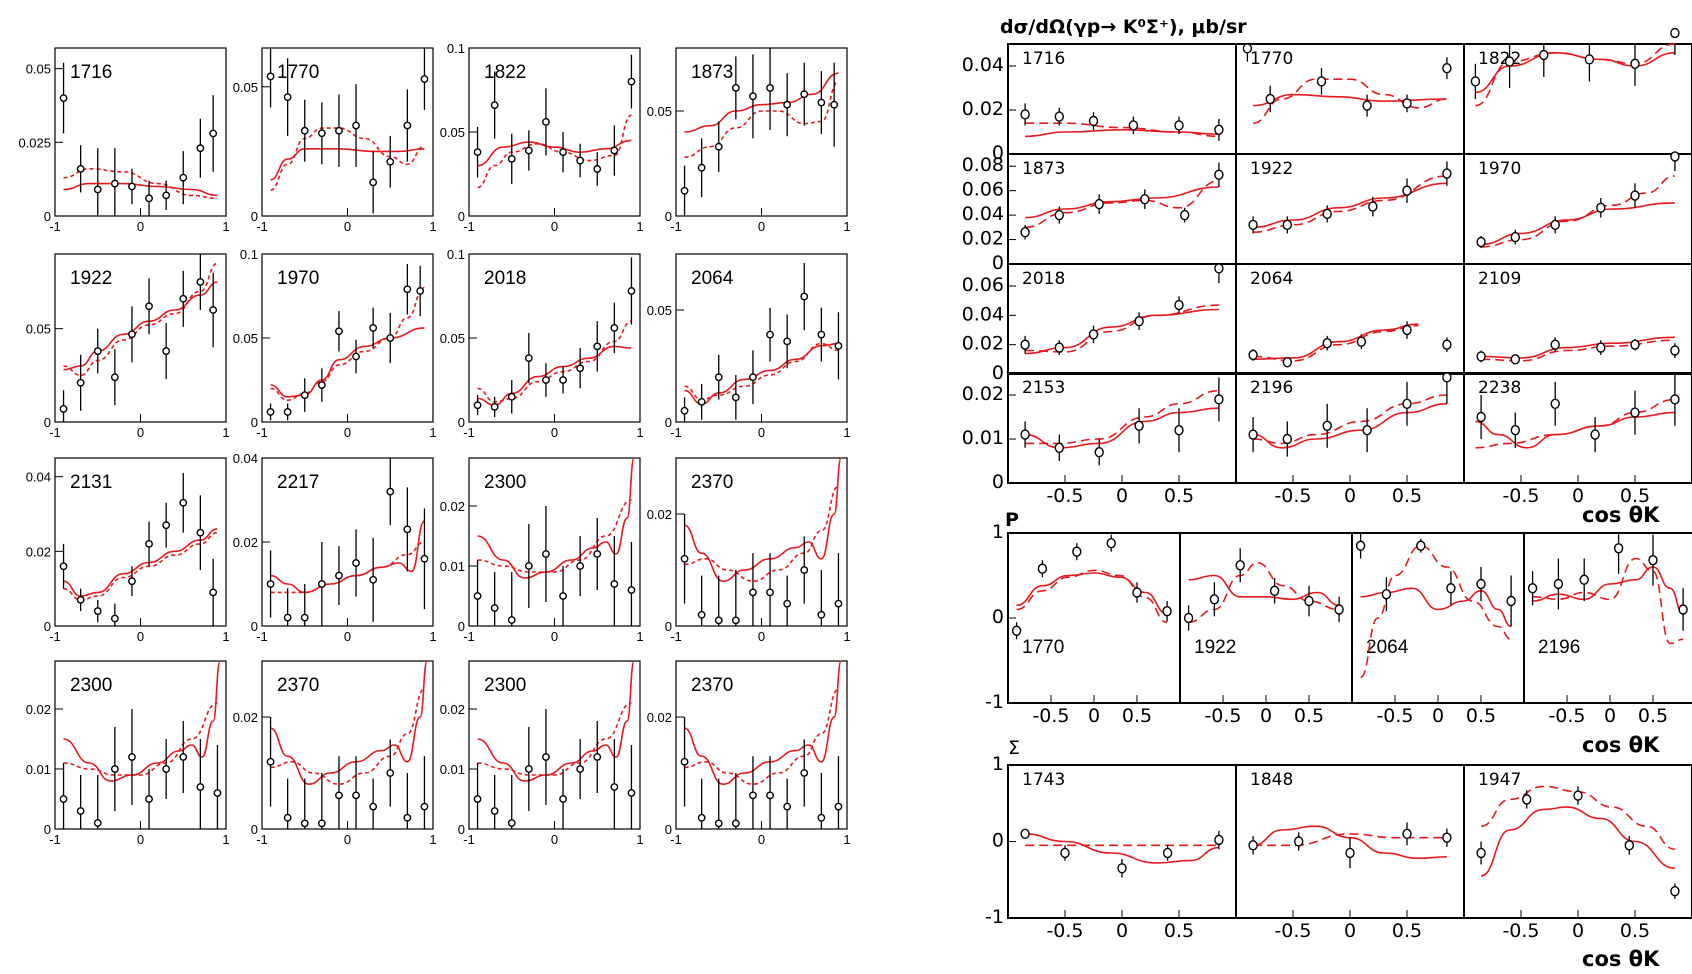 The height and width of the screenshot is (974, 1692). I want to click on panel-pol-1770: -1 0 1 -0.5 0 0.5 1770, so click(1083, 624).